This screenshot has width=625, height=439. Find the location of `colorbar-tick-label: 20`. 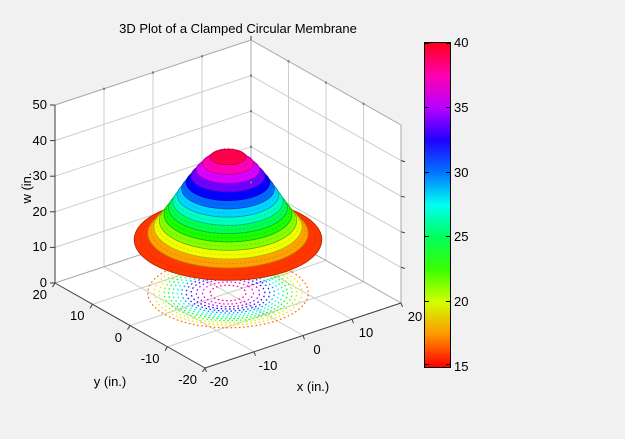

colorbar-tick-label: 20 is located at coordinates (461, 302).